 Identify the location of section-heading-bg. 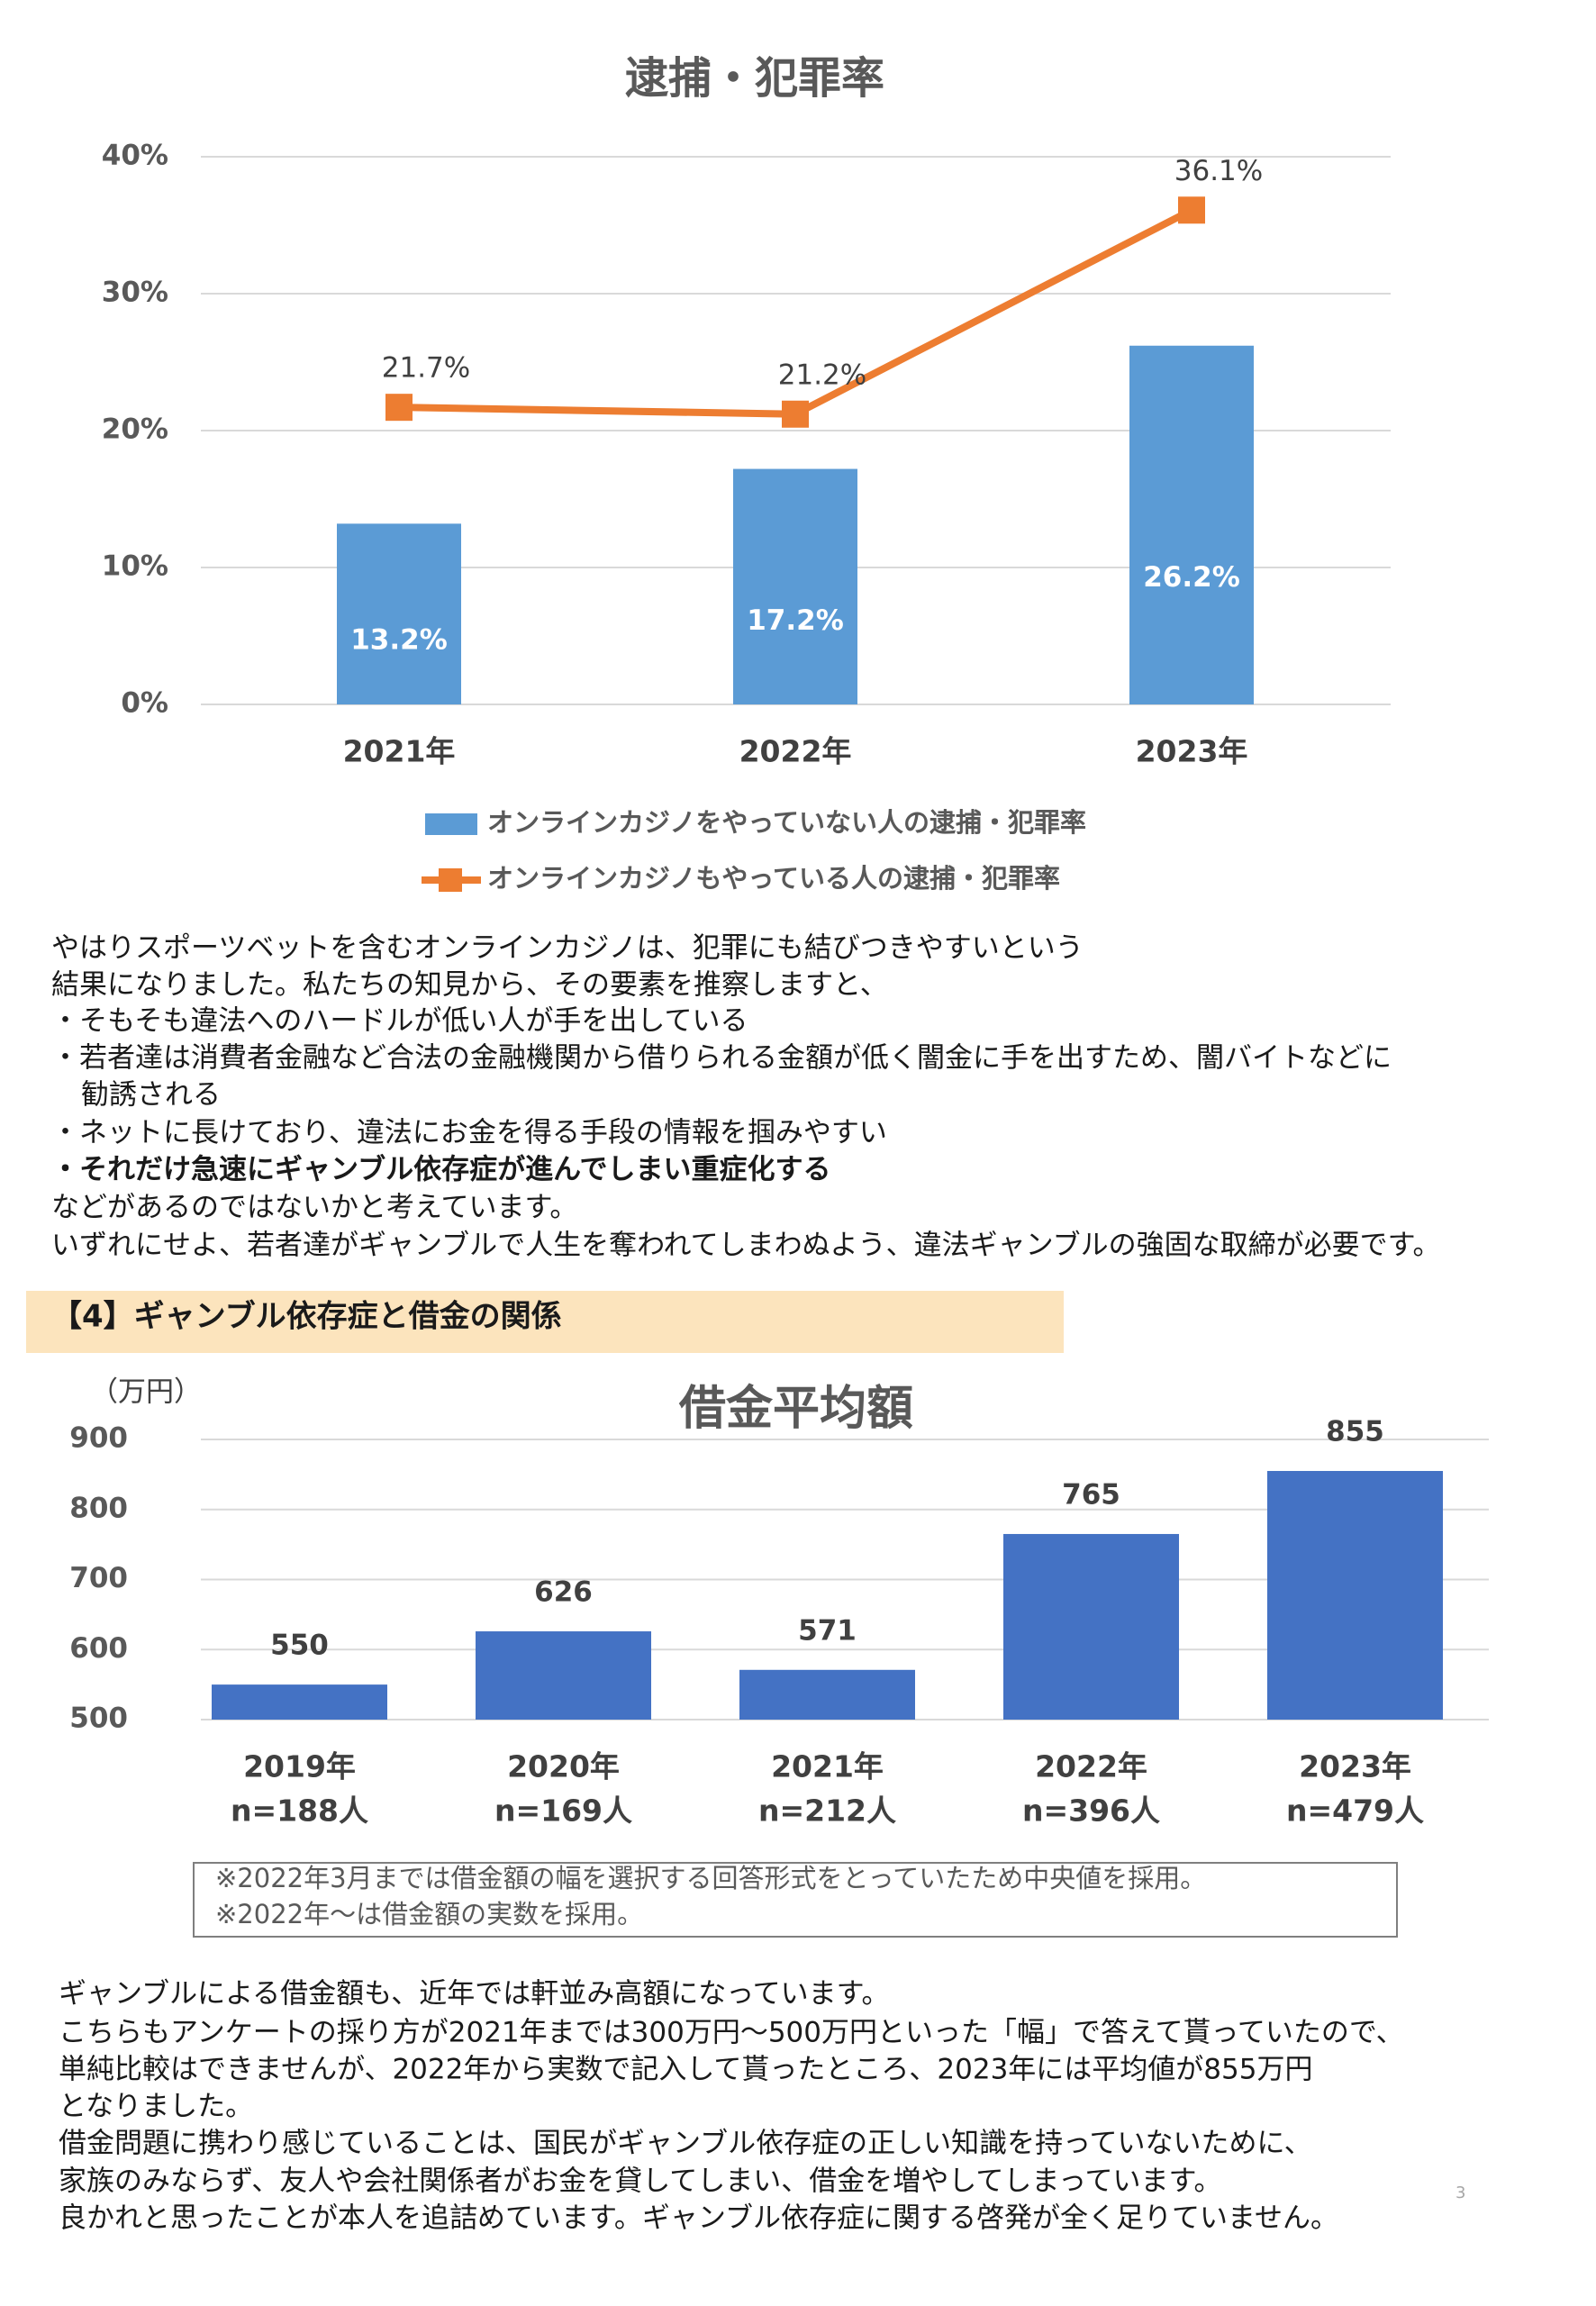
(545, 1322).